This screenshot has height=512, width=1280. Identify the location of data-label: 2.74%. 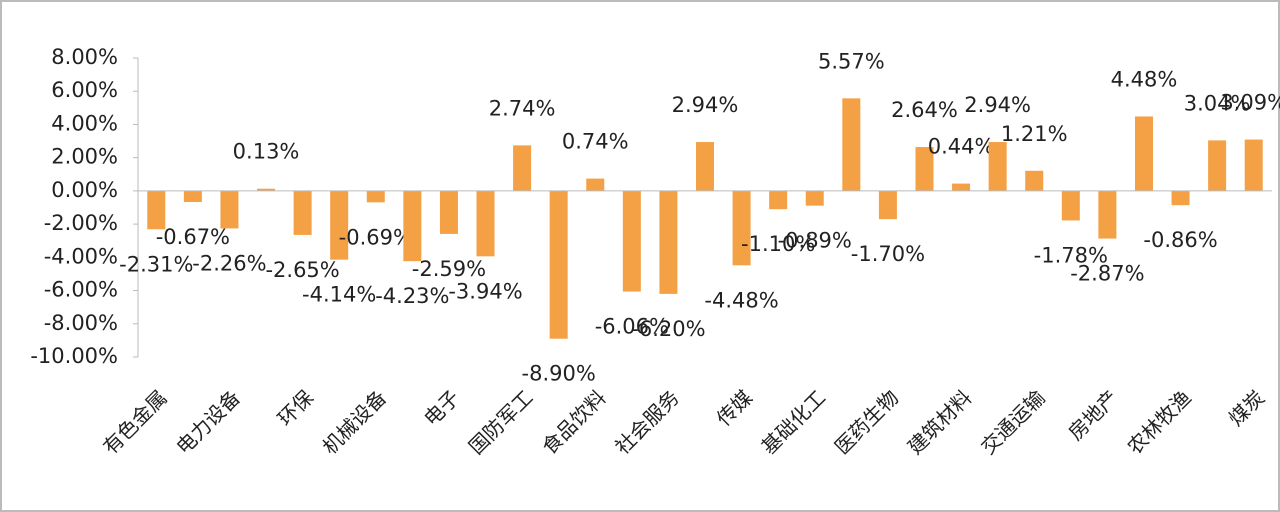
(522, 108).